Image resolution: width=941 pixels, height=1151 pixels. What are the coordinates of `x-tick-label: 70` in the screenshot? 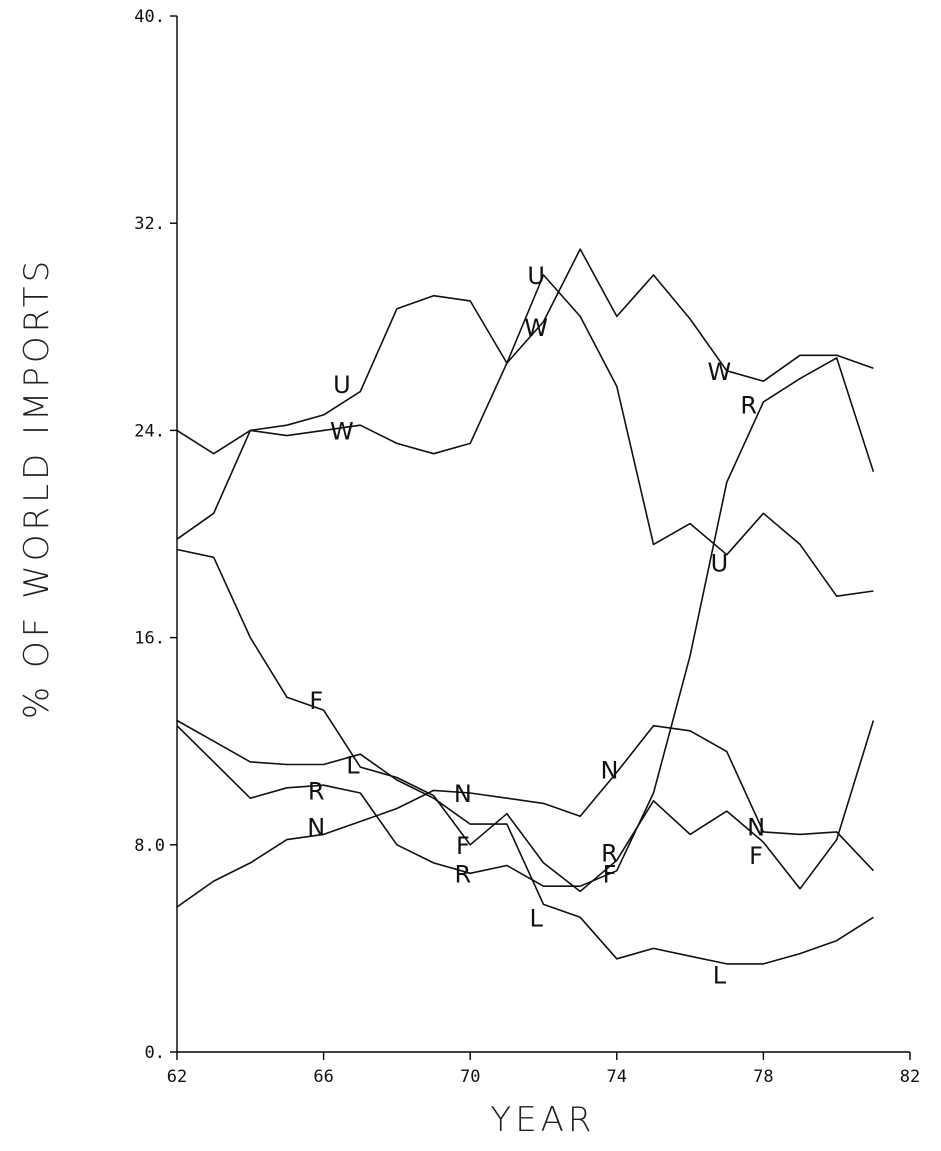 It's located at (470, 1077).